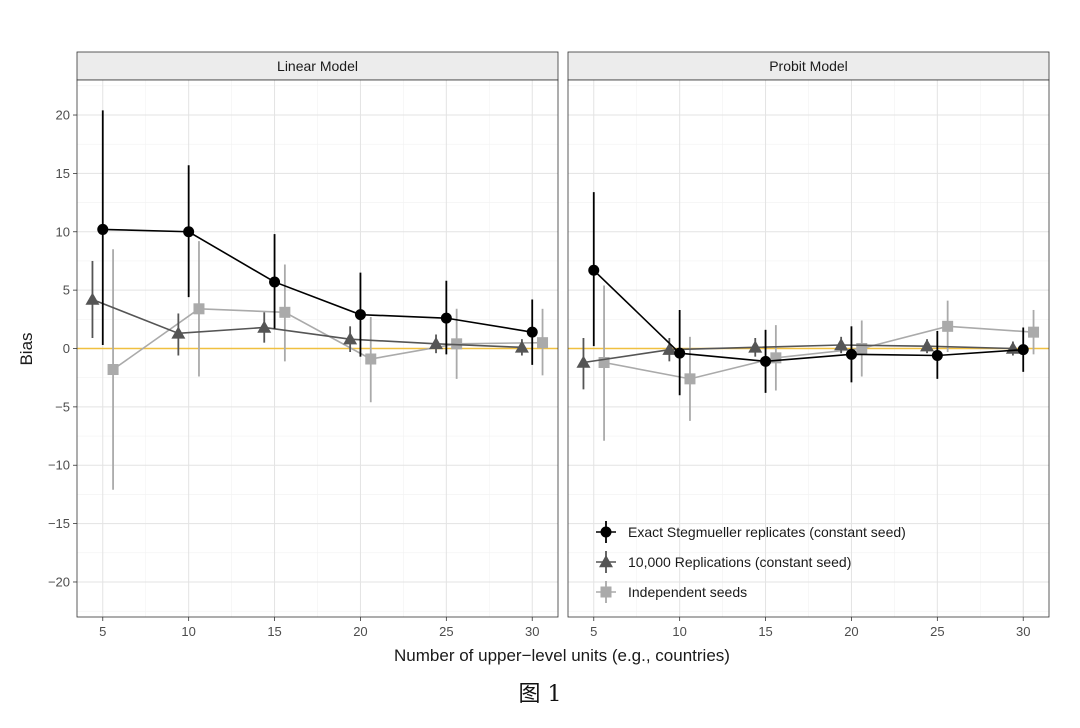 The width and height of the screenshot is (1080, 728). What do you see at coordinates (26, 348) in the screenshot?
I see `y-axis-title: Bias` at bounding box center [26, 348].